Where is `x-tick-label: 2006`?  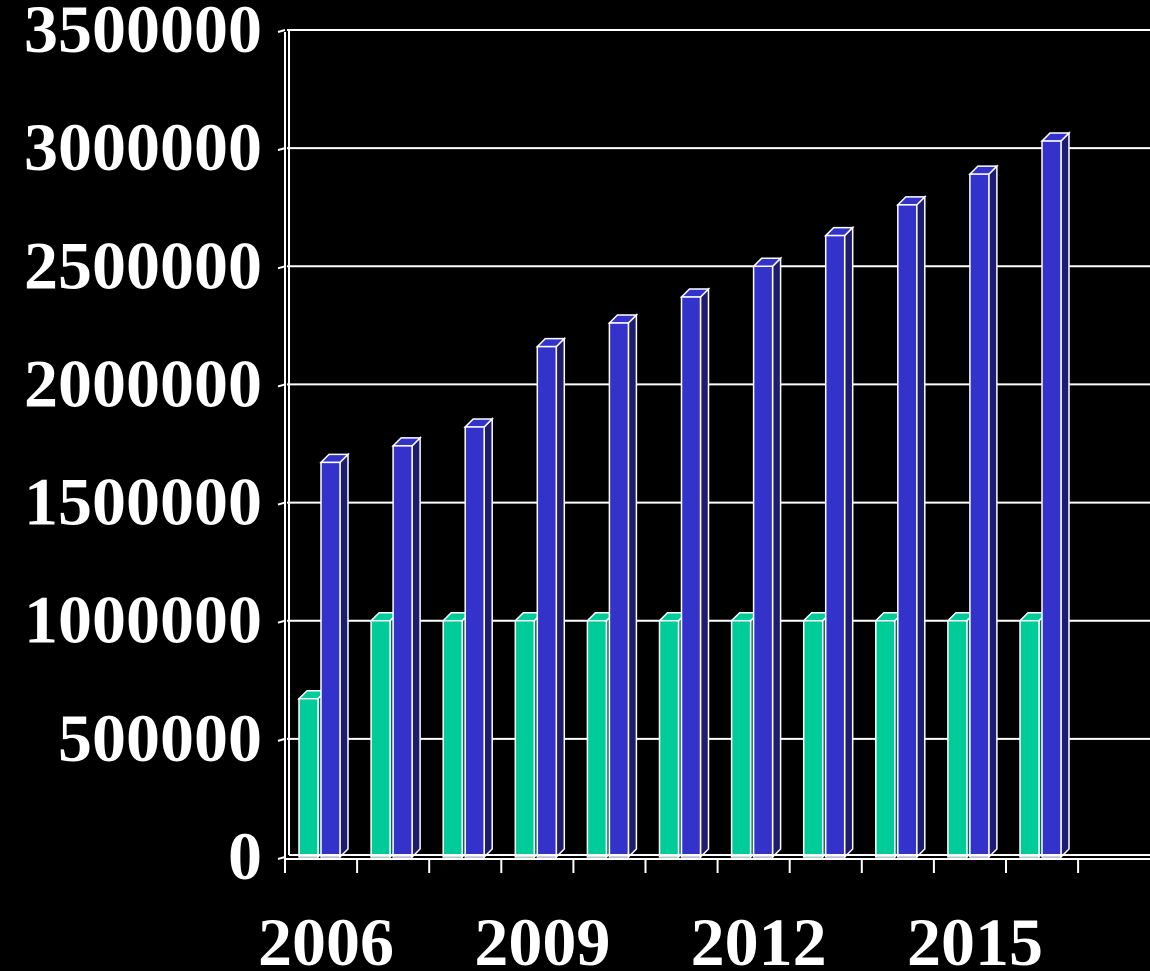 x-tick-label: 2006 is located at coordinates (326, 937).